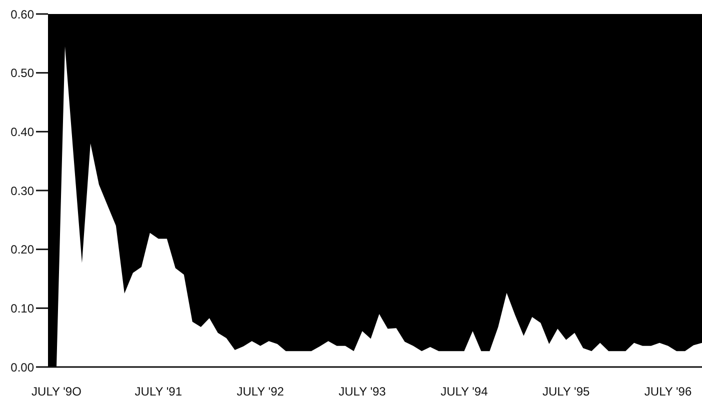 The height and width of the screenshot is (401, 702). What do you see at coordinates (464, 391) in the screenshot?
I see `x-tick-label: JULY '94` at bounding box center [464, 391].